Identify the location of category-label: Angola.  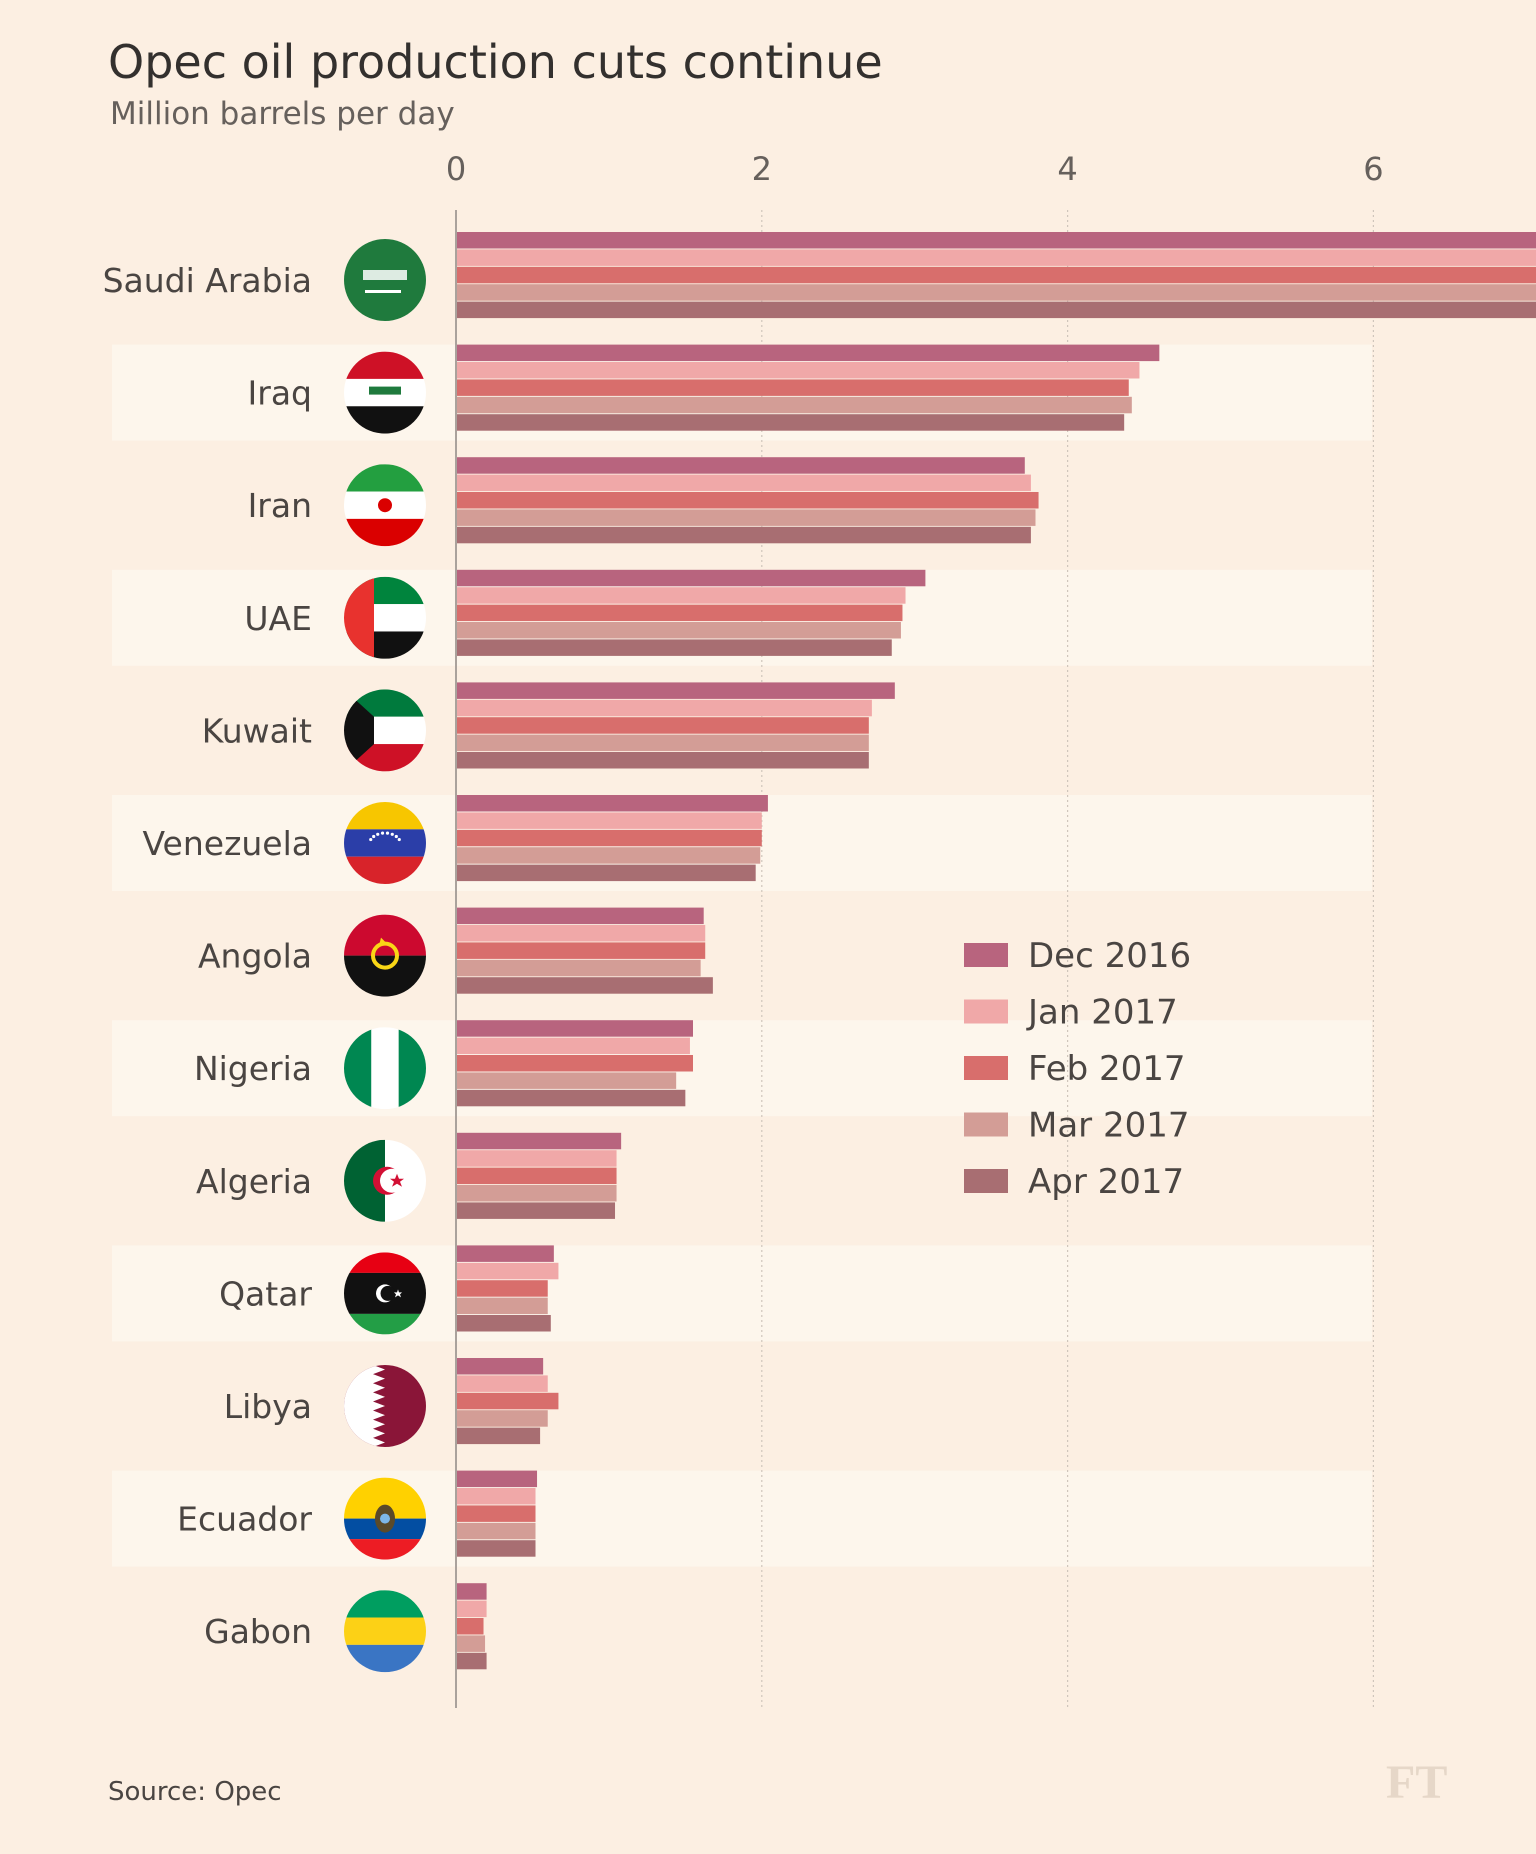
(255, 956).